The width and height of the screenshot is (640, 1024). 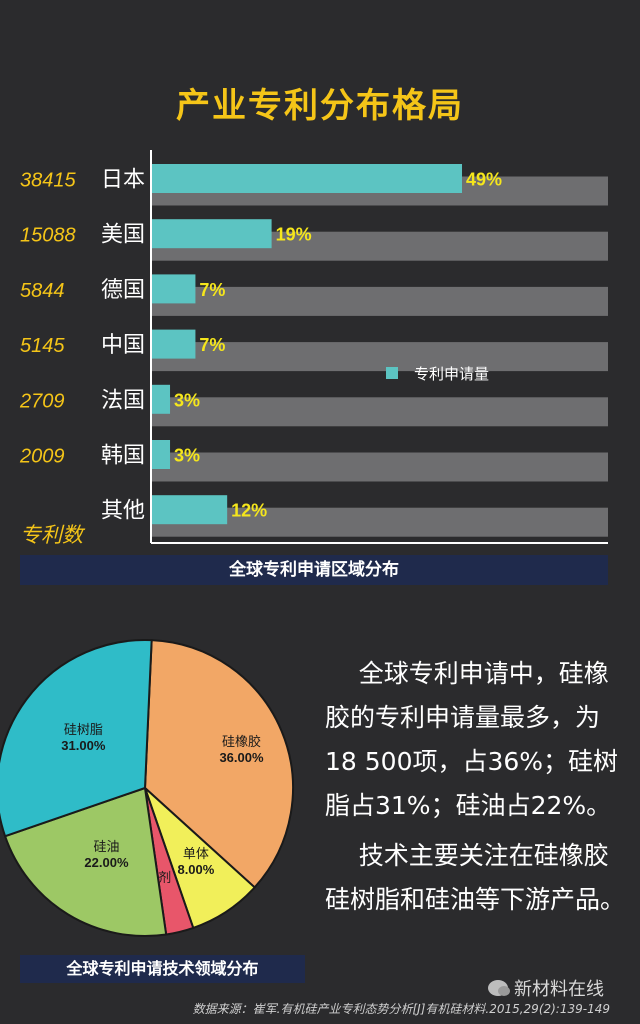 What do you see at coordinates (123, 180) in the screenshot?
I see `category-label: 日本` at bounding box center [123, 180].